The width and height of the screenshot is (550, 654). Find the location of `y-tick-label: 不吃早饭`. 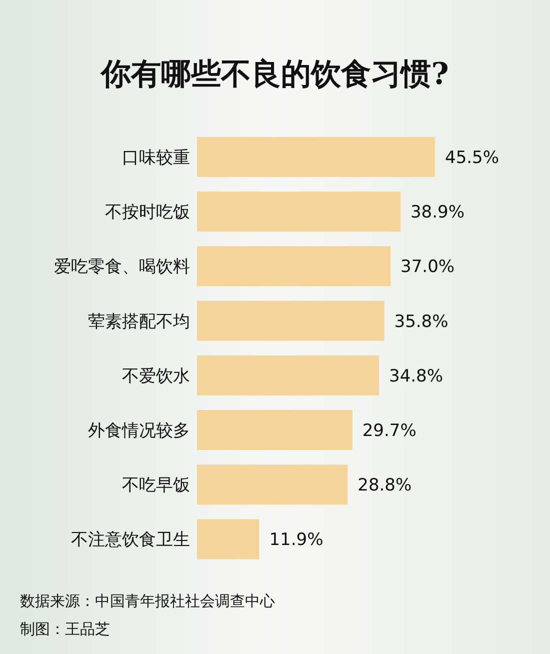

y-tick-label: 不吃早饭 is located at coordinates (156, 486).